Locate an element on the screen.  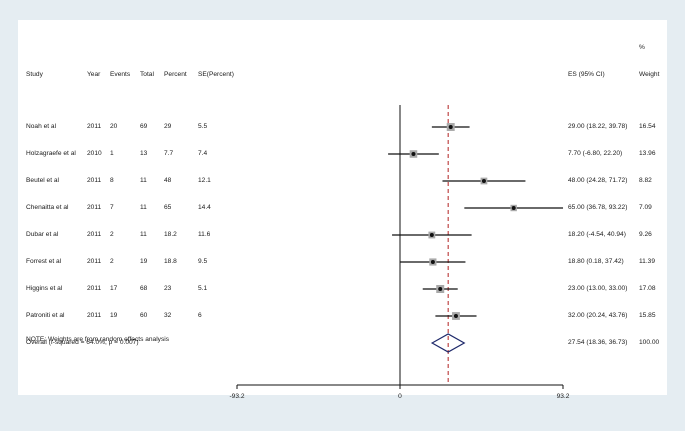
study-weight: 13.96 is located at coordinates (647, 153).